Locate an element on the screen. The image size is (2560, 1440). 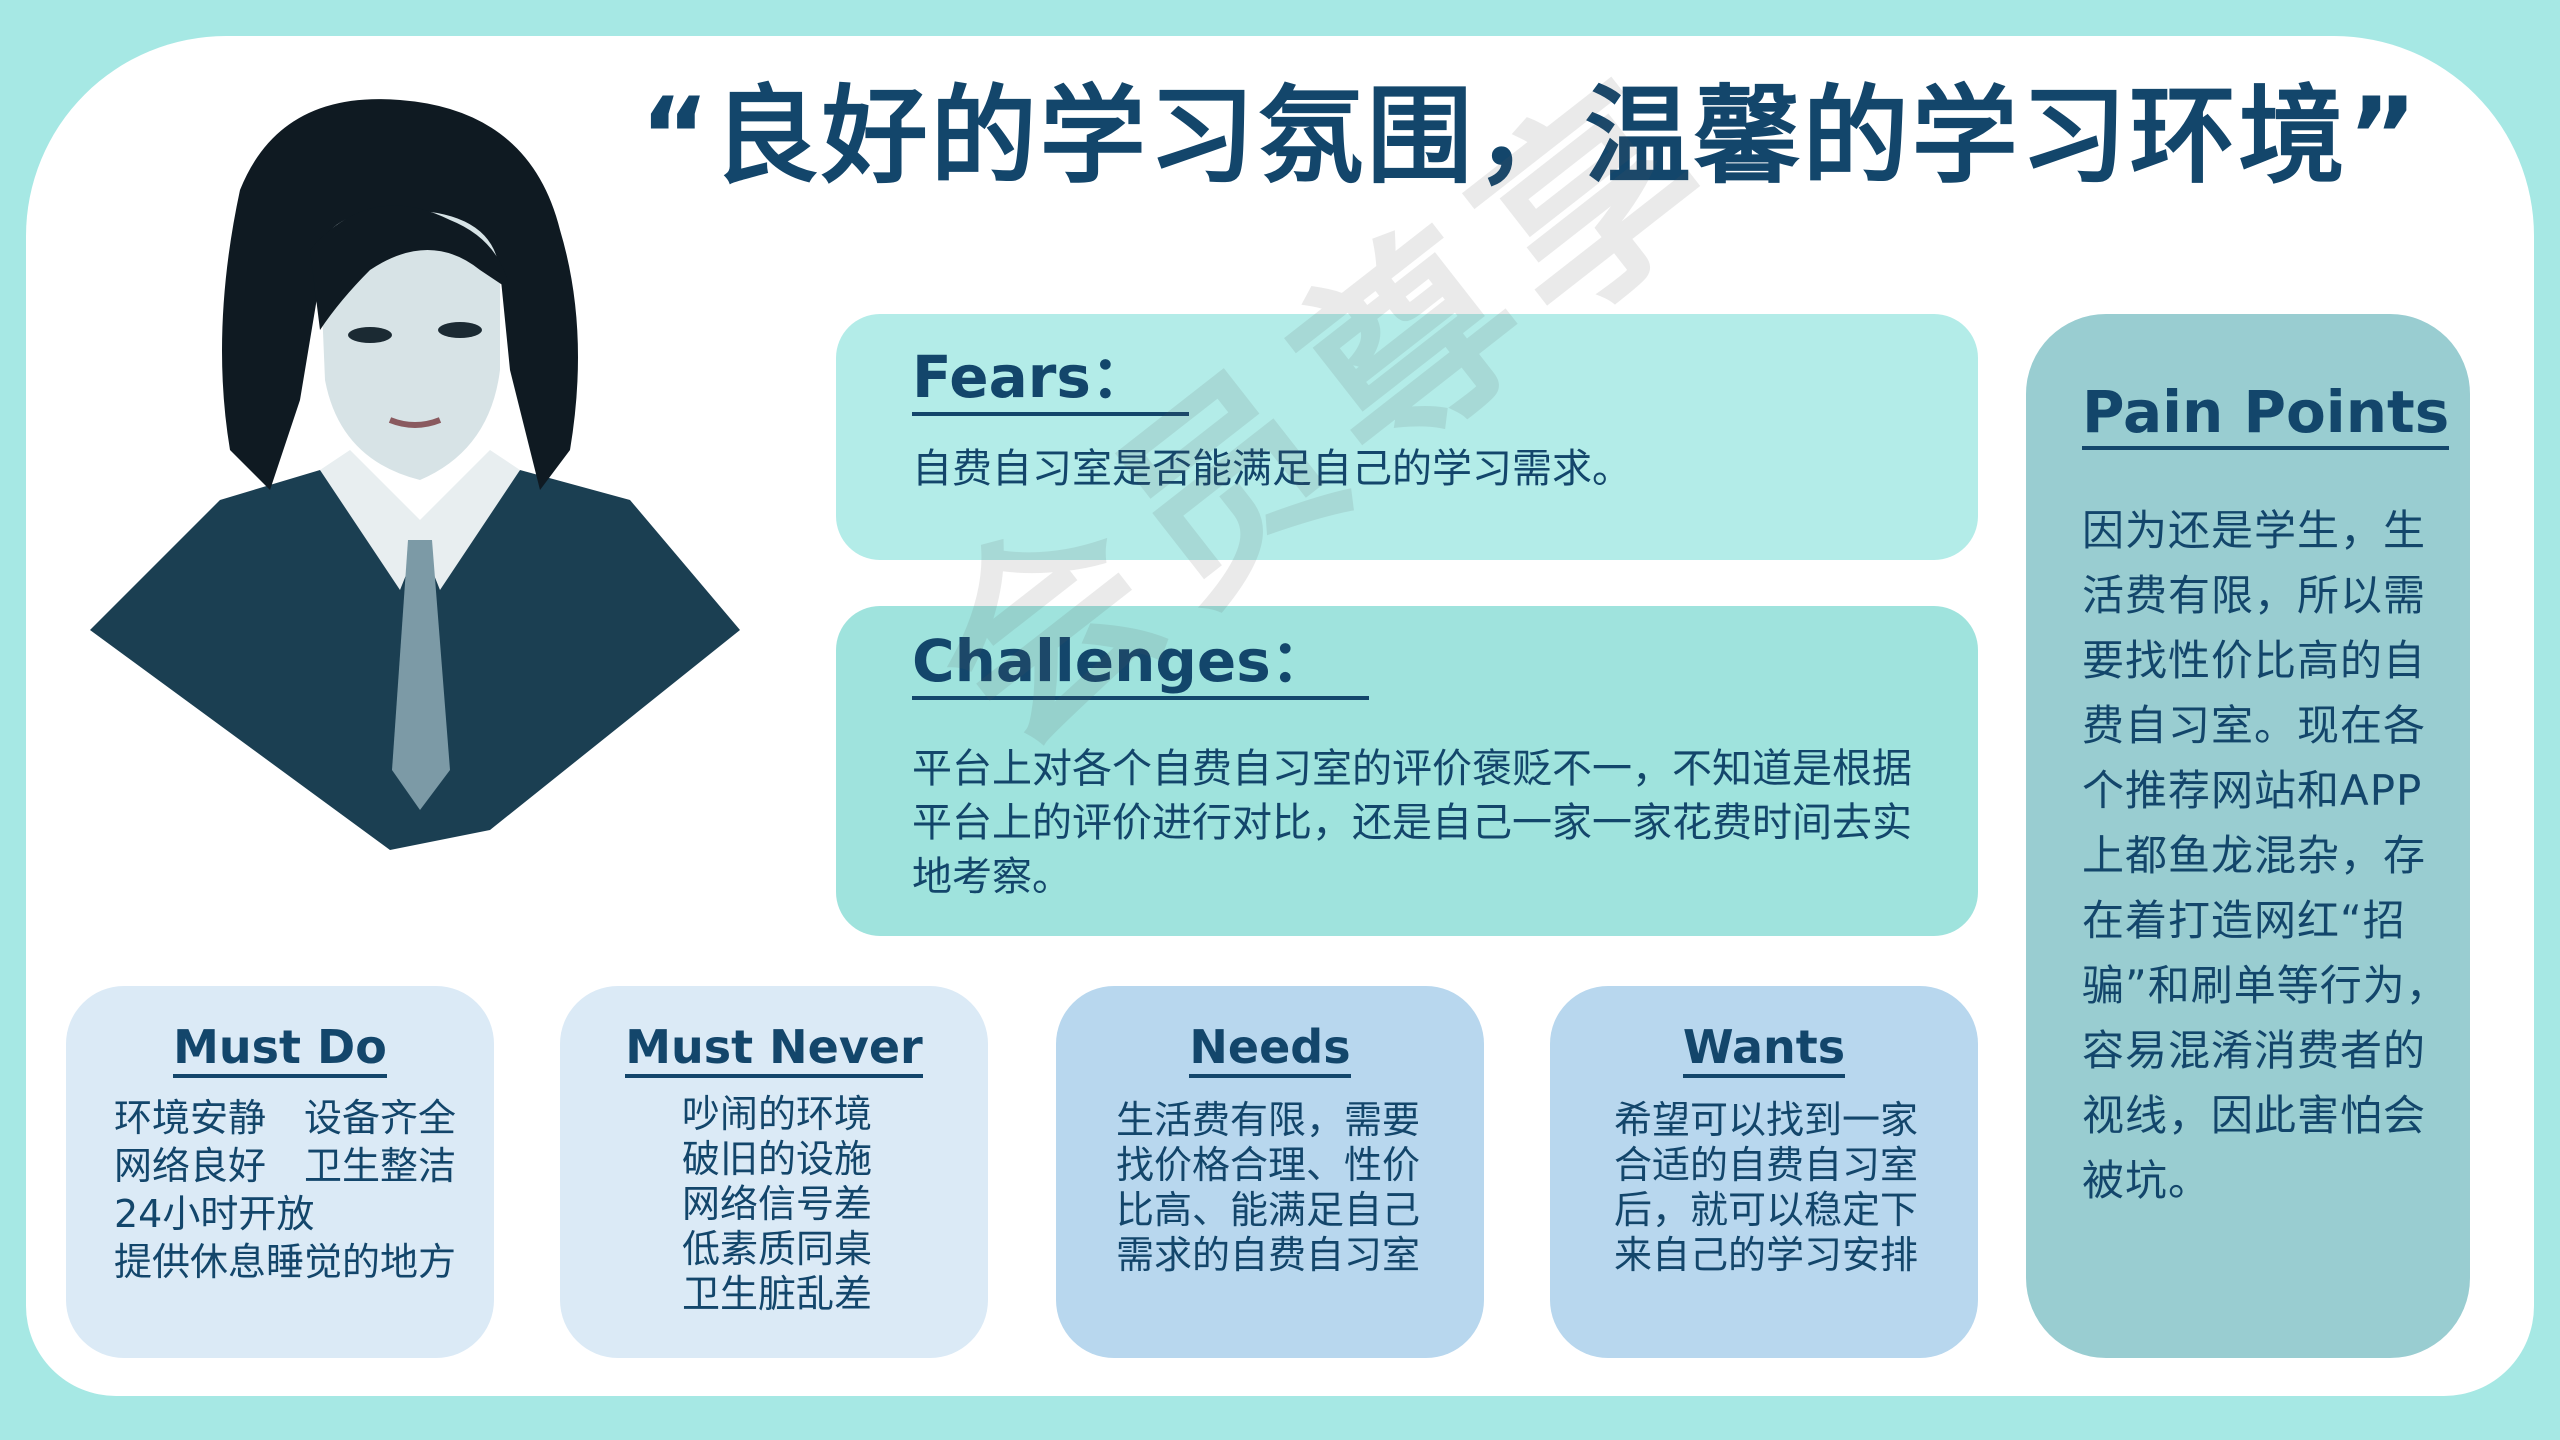
pain-points-heading: Pain Points is located at coordinates (2266, 414).